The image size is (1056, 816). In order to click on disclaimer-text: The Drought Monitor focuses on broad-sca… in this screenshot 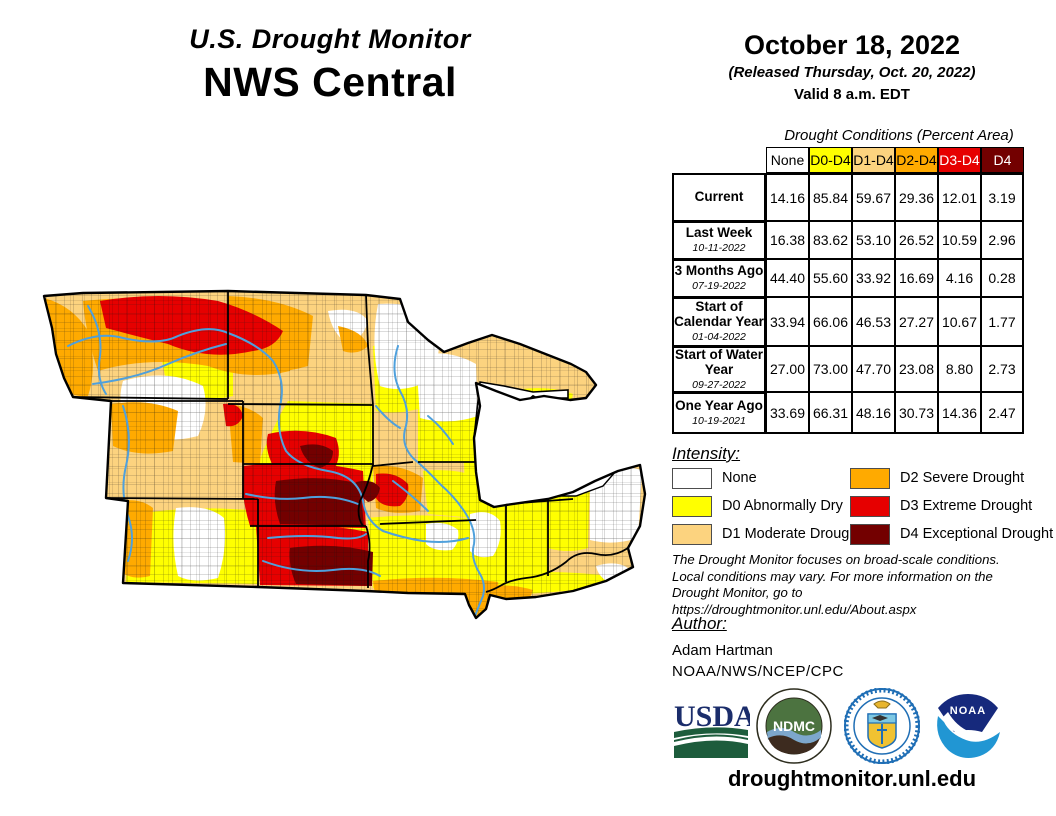, I will do `click(852, 585)`.